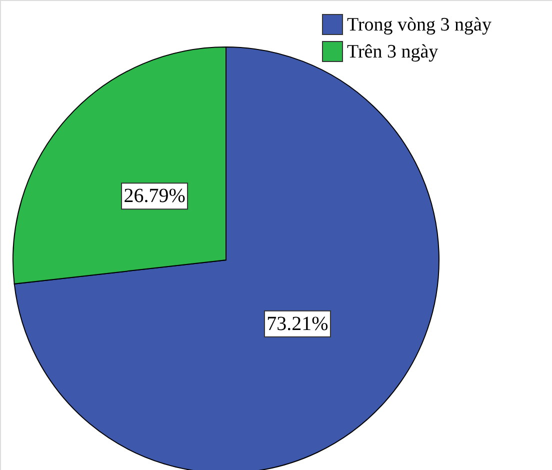 The height and width of the screenshot is (470, 552). What do you see at coordinates (393, 52) in the screenshot?
I see `legend-label: Trên 3 ngày` at bounding box center [393, 52].